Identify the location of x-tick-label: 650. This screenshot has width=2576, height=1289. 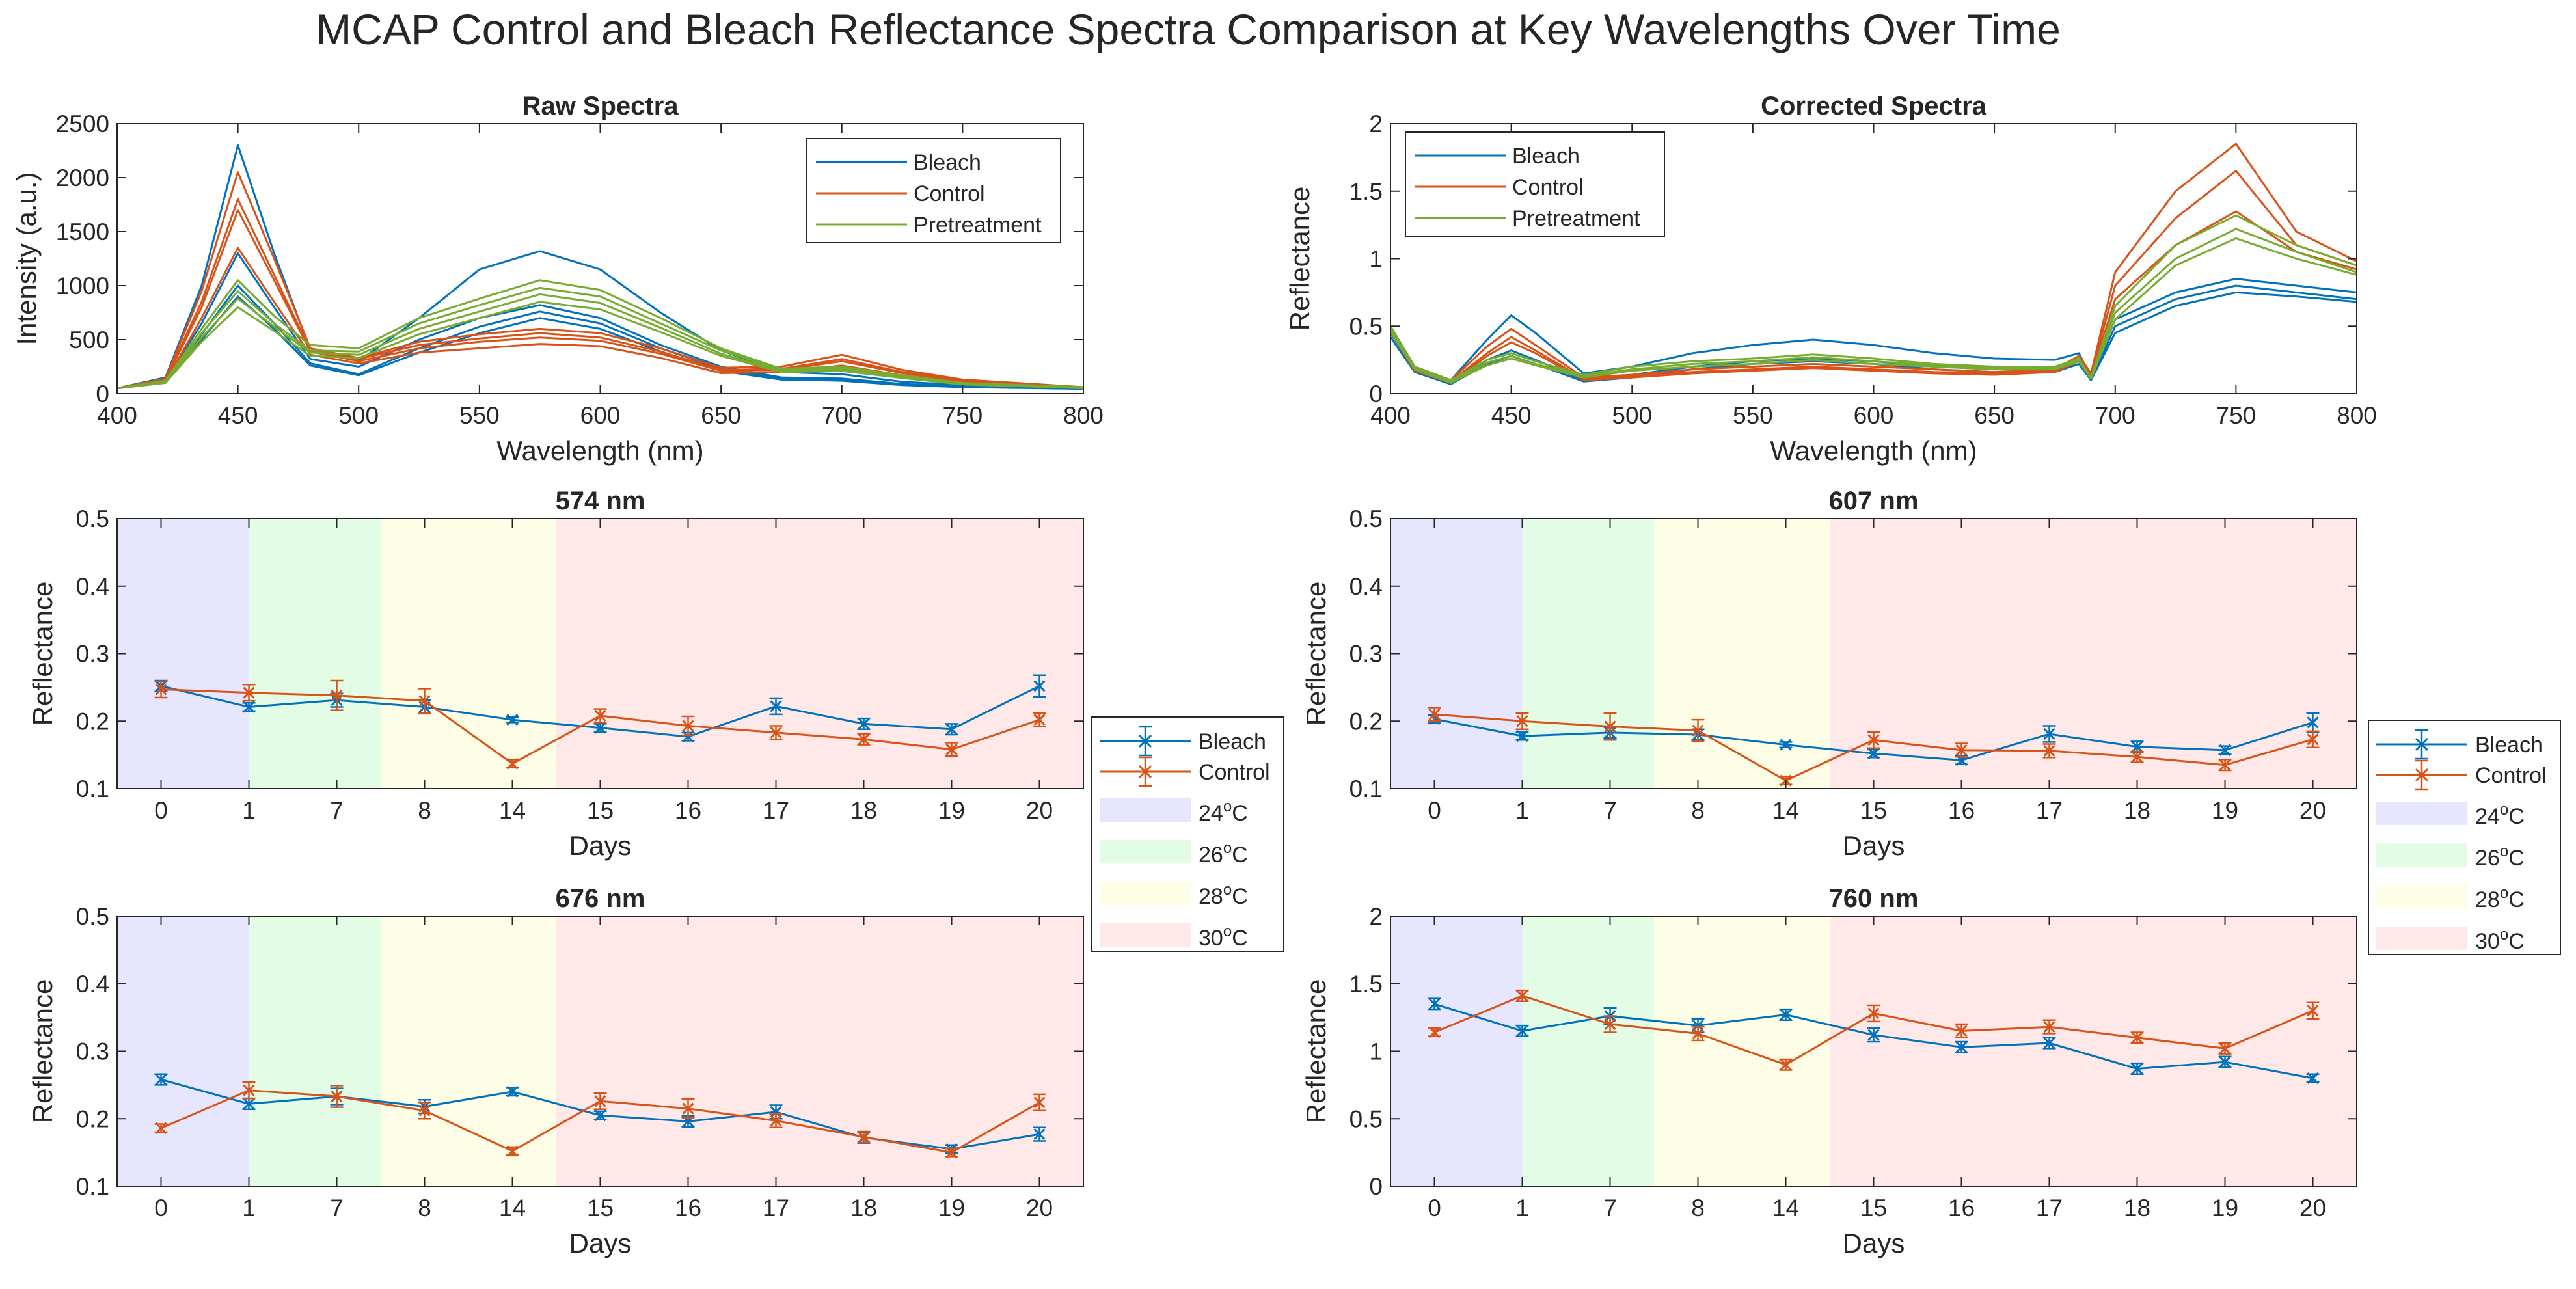
(1994, 415).